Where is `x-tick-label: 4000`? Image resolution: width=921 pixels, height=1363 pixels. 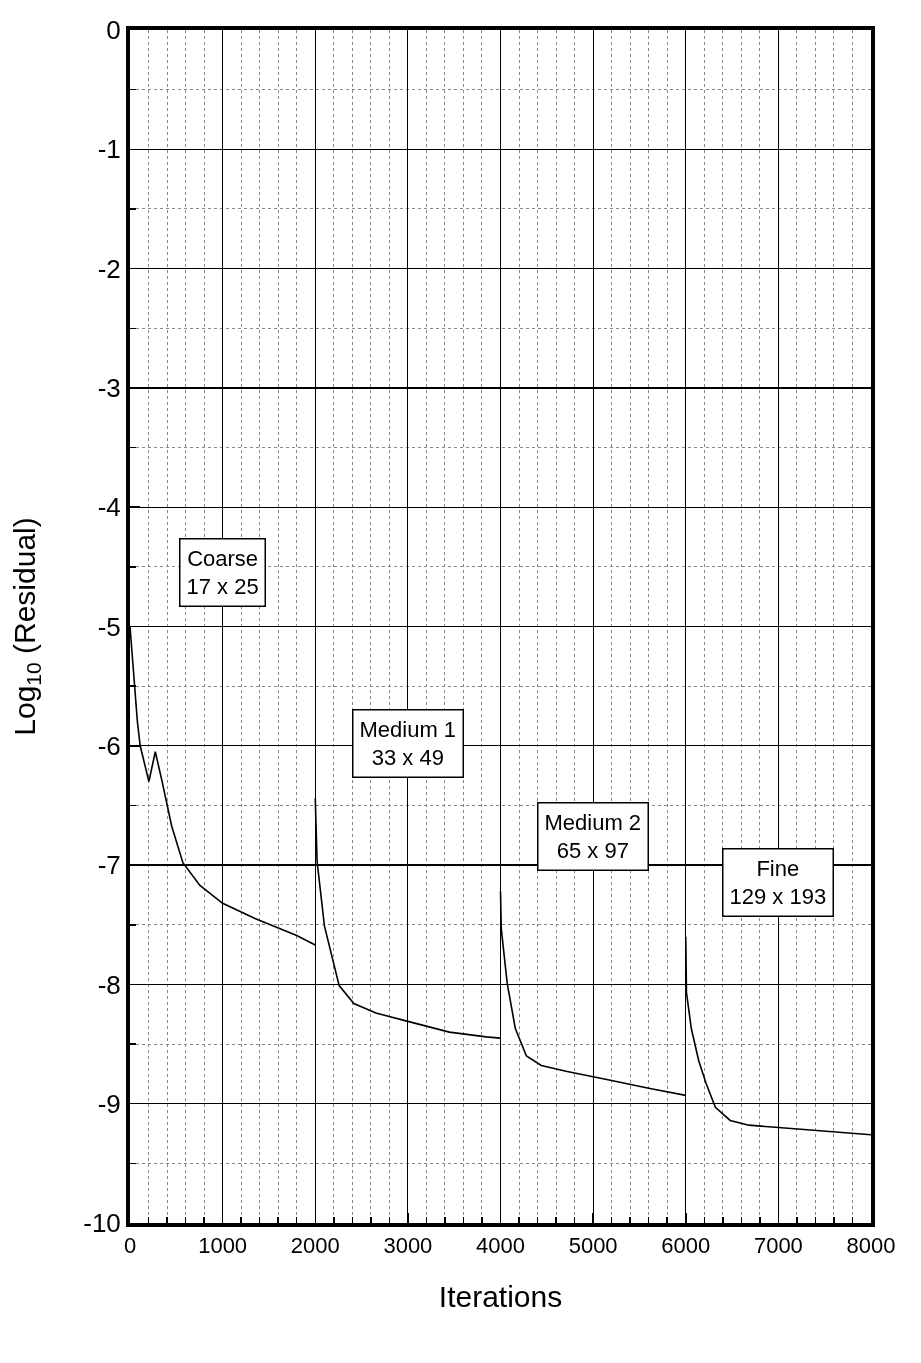
x-tick-label: 4000 is located at coordinates (500, 1246).